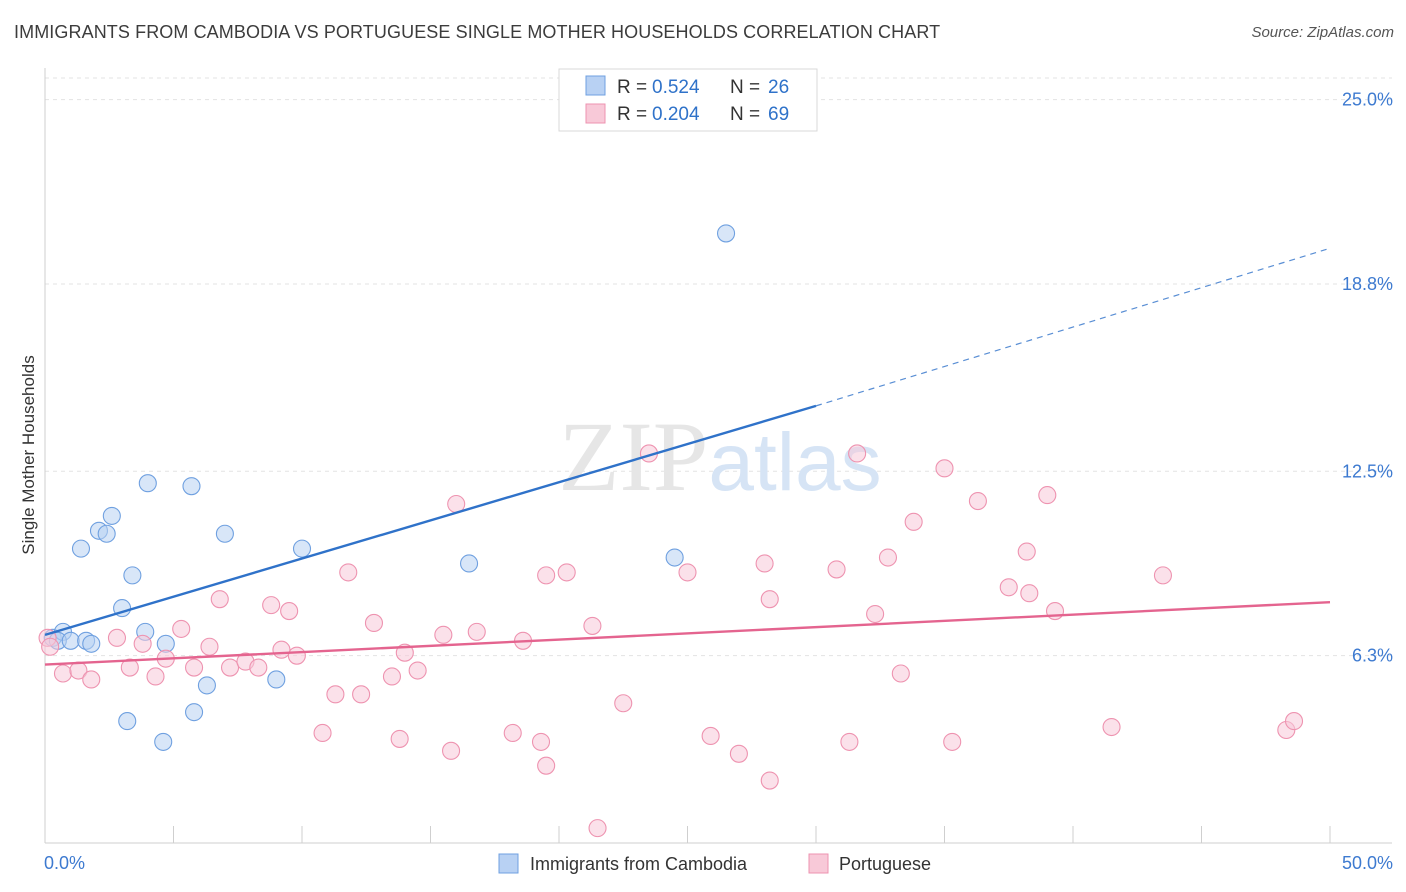 The width and height of the screenshot is (1406, 892). Describe the element at coordinates (745, 114) in the screenshot. I see `stats-n-label-portuguese: N =` at that location.